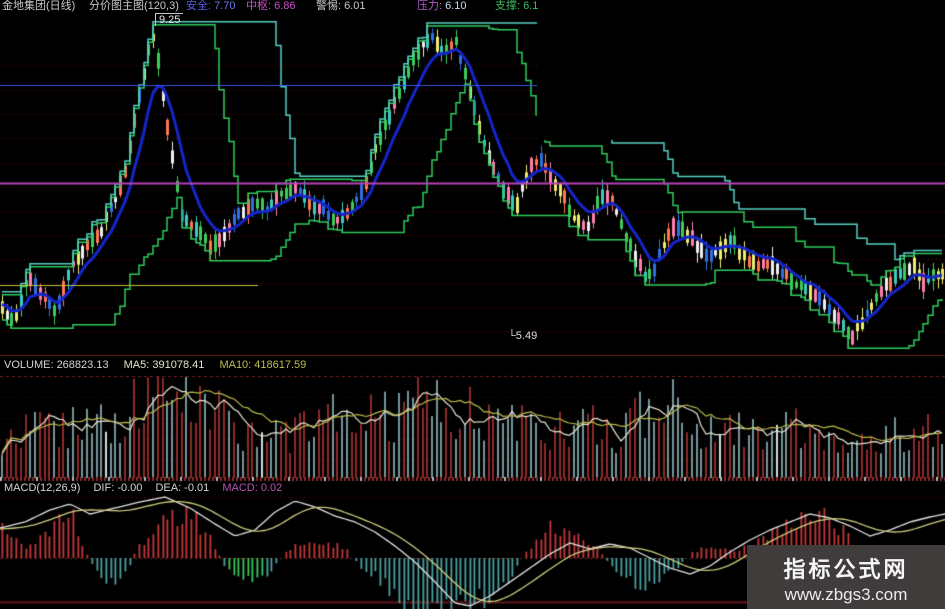 The width and height of the screenshot is (945, 609). Describe the element at coordinates (456, 6) in the screenshot. I see `field-resistance-value: 6.10` at that location.